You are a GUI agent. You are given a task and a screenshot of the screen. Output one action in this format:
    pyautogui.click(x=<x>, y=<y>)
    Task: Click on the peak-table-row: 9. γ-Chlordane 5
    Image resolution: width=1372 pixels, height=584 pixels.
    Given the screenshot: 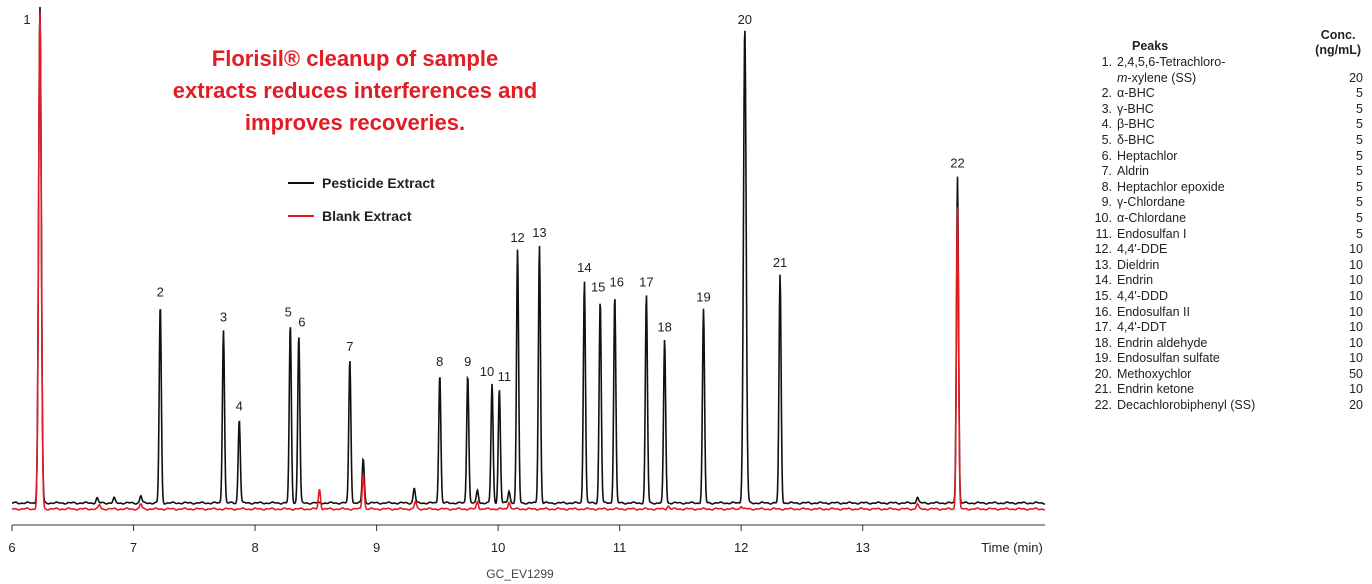 What is the action you would take?
    pyautogui.click(x=1222, y=203)
    